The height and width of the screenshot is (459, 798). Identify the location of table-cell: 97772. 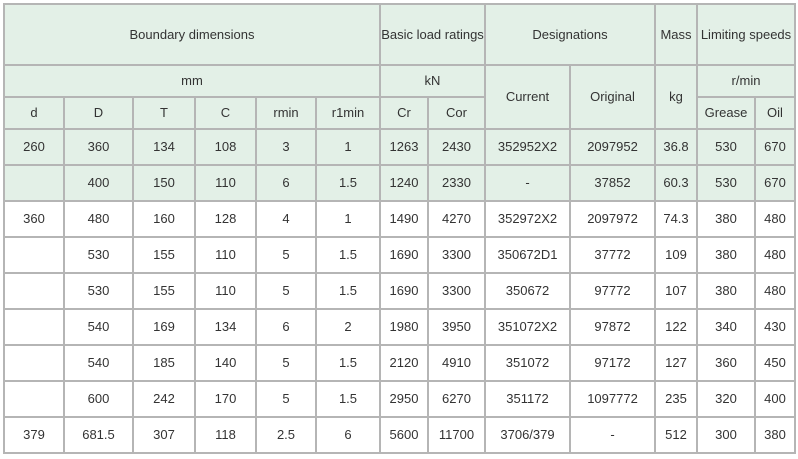
(612, 291).